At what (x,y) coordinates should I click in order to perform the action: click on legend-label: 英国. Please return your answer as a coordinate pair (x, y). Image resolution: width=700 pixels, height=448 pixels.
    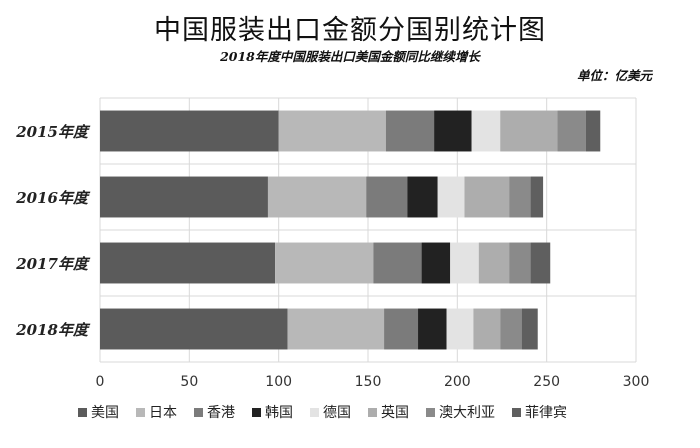
    Looking at the image, I should click on (395, 413).